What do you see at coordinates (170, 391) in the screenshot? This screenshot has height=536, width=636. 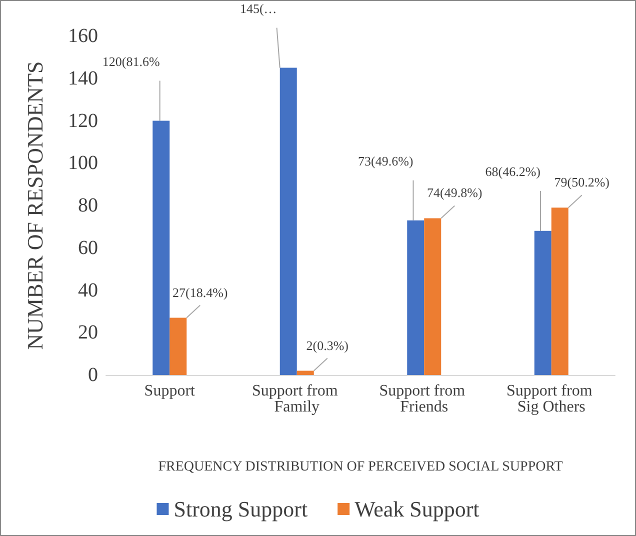 I see `x-tick-label: Support` at bounding box center [170, 391].